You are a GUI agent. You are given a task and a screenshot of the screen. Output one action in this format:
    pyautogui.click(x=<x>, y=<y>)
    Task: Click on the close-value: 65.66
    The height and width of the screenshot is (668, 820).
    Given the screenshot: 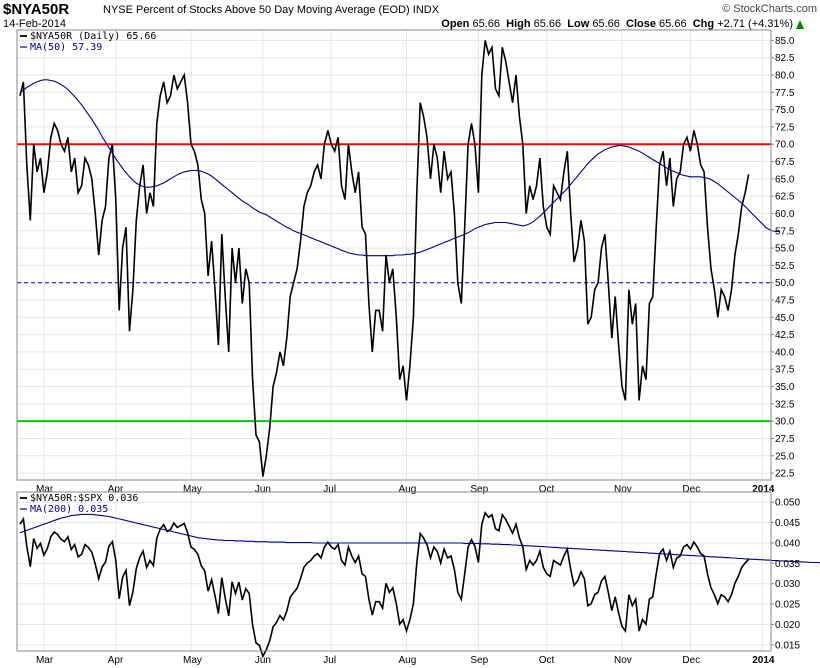 What is the action you would take?
    pyautogui.click(x=673, y=24)
    